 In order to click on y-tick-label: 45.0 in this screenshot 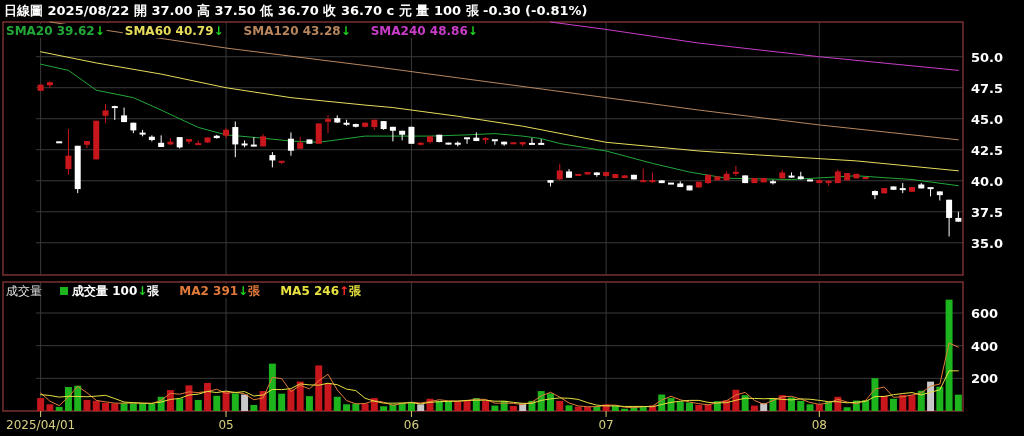, I will do `click(987, 119)`.